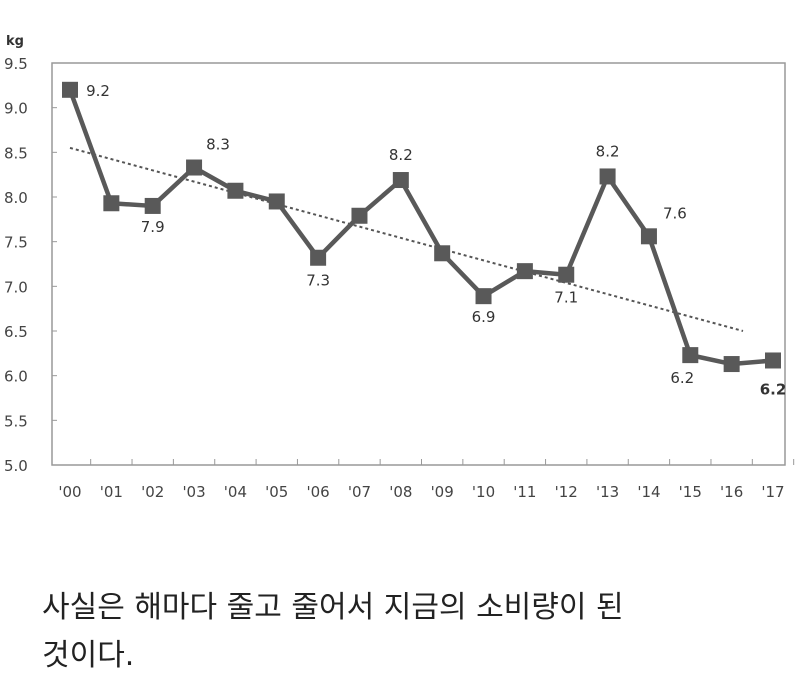 The image size is (800, 696). I want to click on data-label: 7.9, so click(153, 227).